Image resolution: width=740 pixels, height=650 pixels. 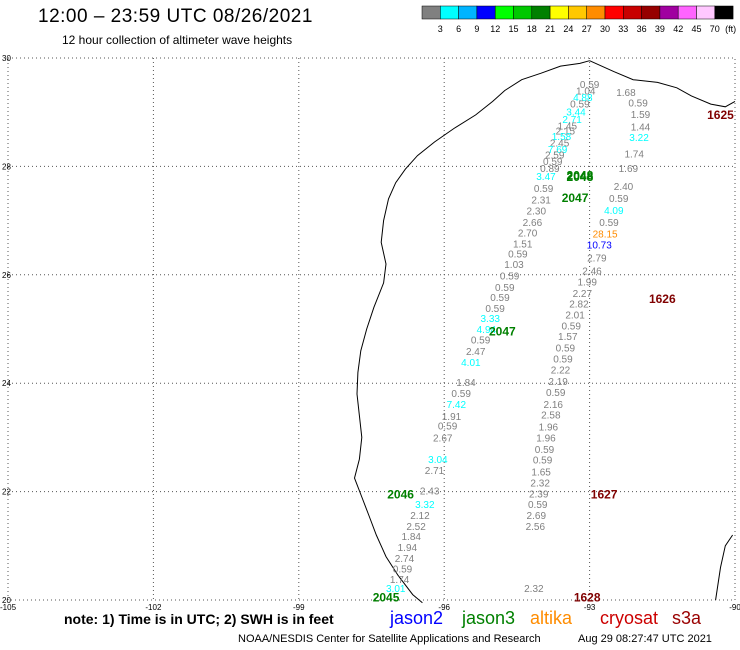 What do you see at coordinates (458, 29) in the screenshot?
I see `color-scale-tick: 6` at bounding box center [458, 29].